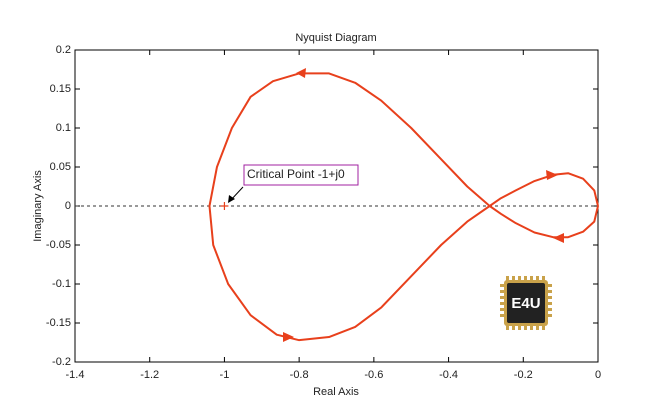 The width and height of the screenshot is (665, 415). Describe the element at coordinates (224, 206) in the screenshot. I see `critical-point-marker` at that location.